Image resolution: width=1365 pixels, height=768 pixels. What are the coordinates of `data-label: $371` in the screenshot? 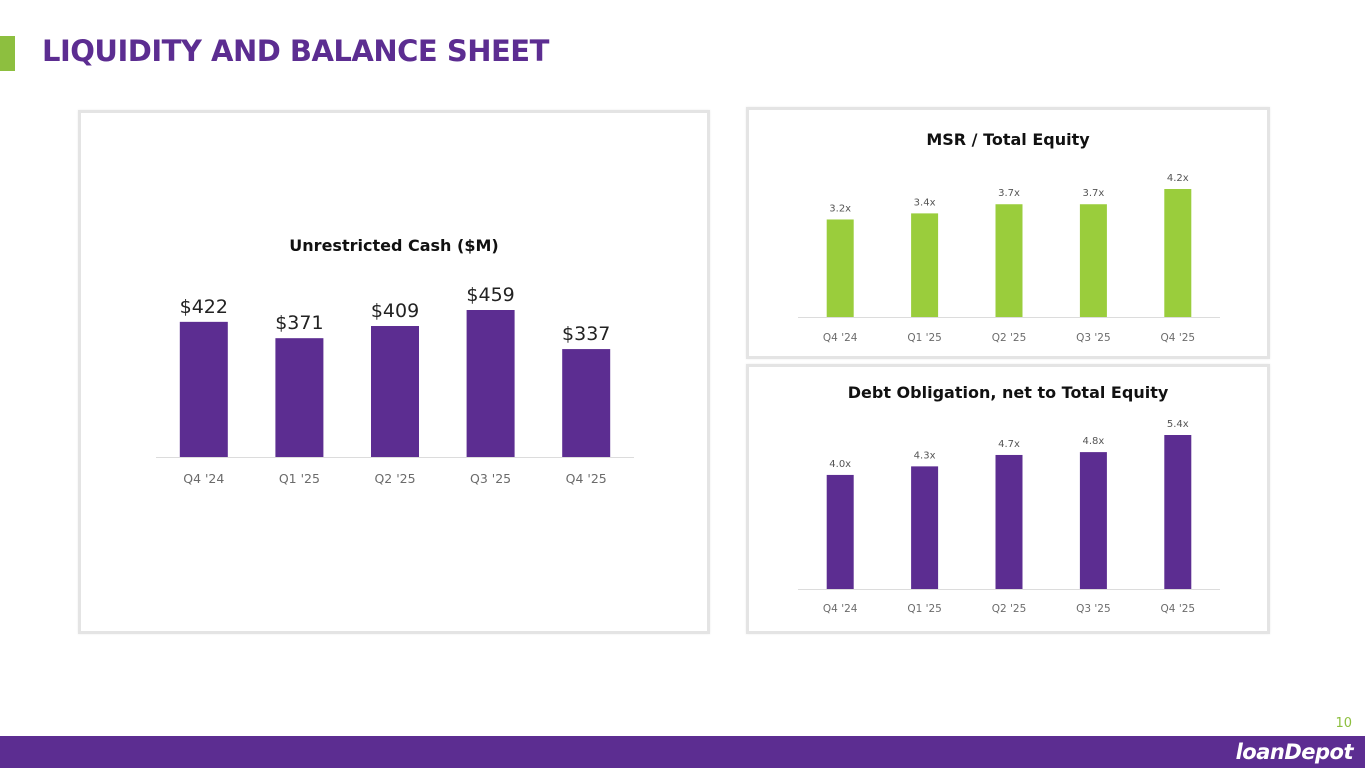 It's located at (299, 323).